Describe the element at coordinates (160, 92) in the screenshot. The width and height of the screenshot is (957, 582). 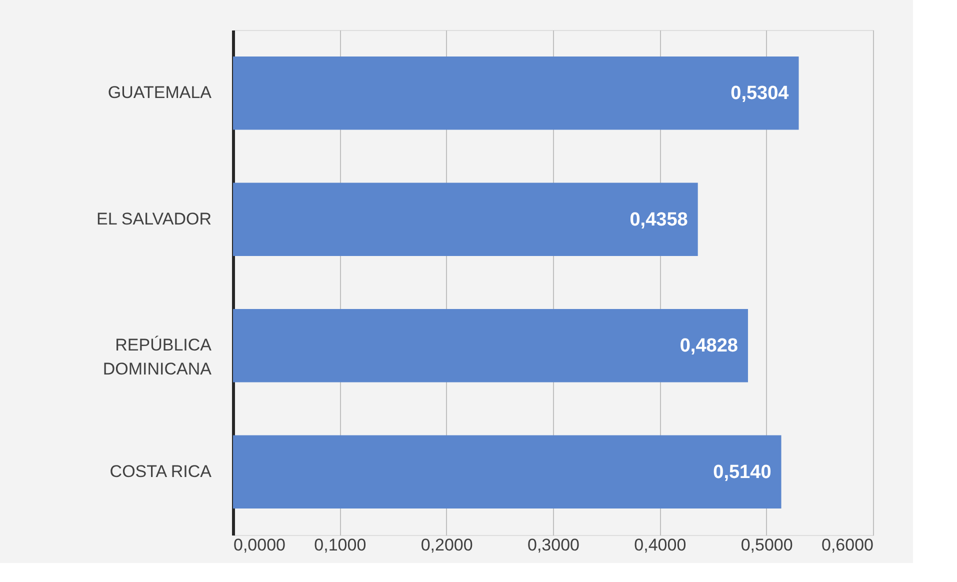
I see `y-tick-label: GUATEMALA` at that location.